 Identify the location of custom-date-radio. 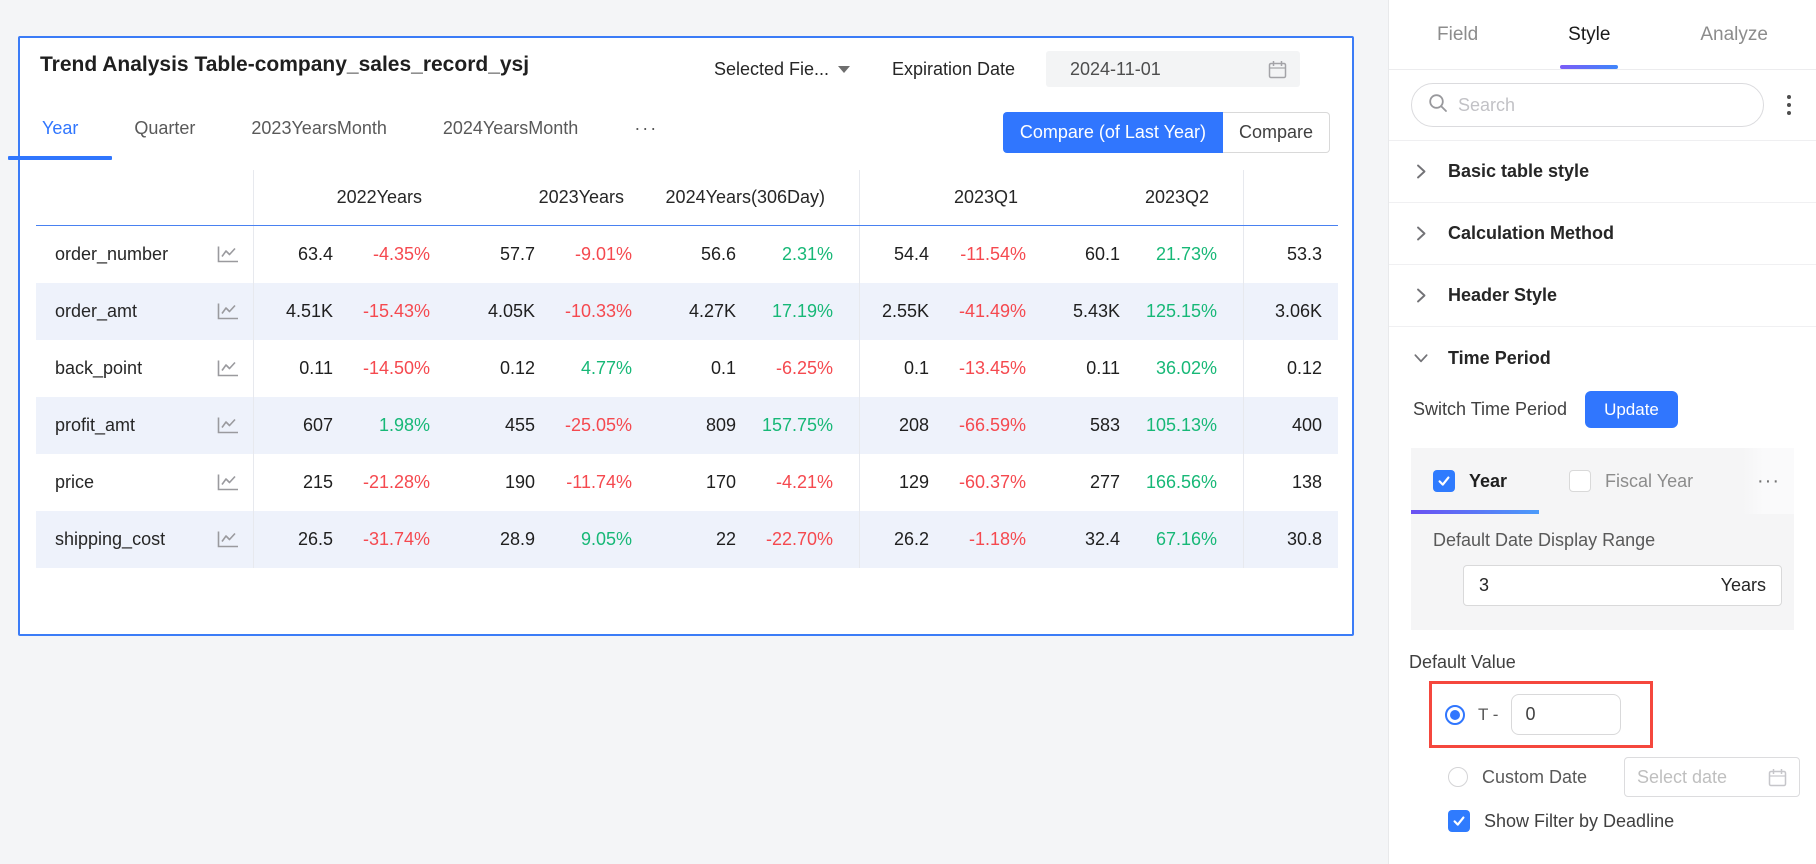
(1458, 777).